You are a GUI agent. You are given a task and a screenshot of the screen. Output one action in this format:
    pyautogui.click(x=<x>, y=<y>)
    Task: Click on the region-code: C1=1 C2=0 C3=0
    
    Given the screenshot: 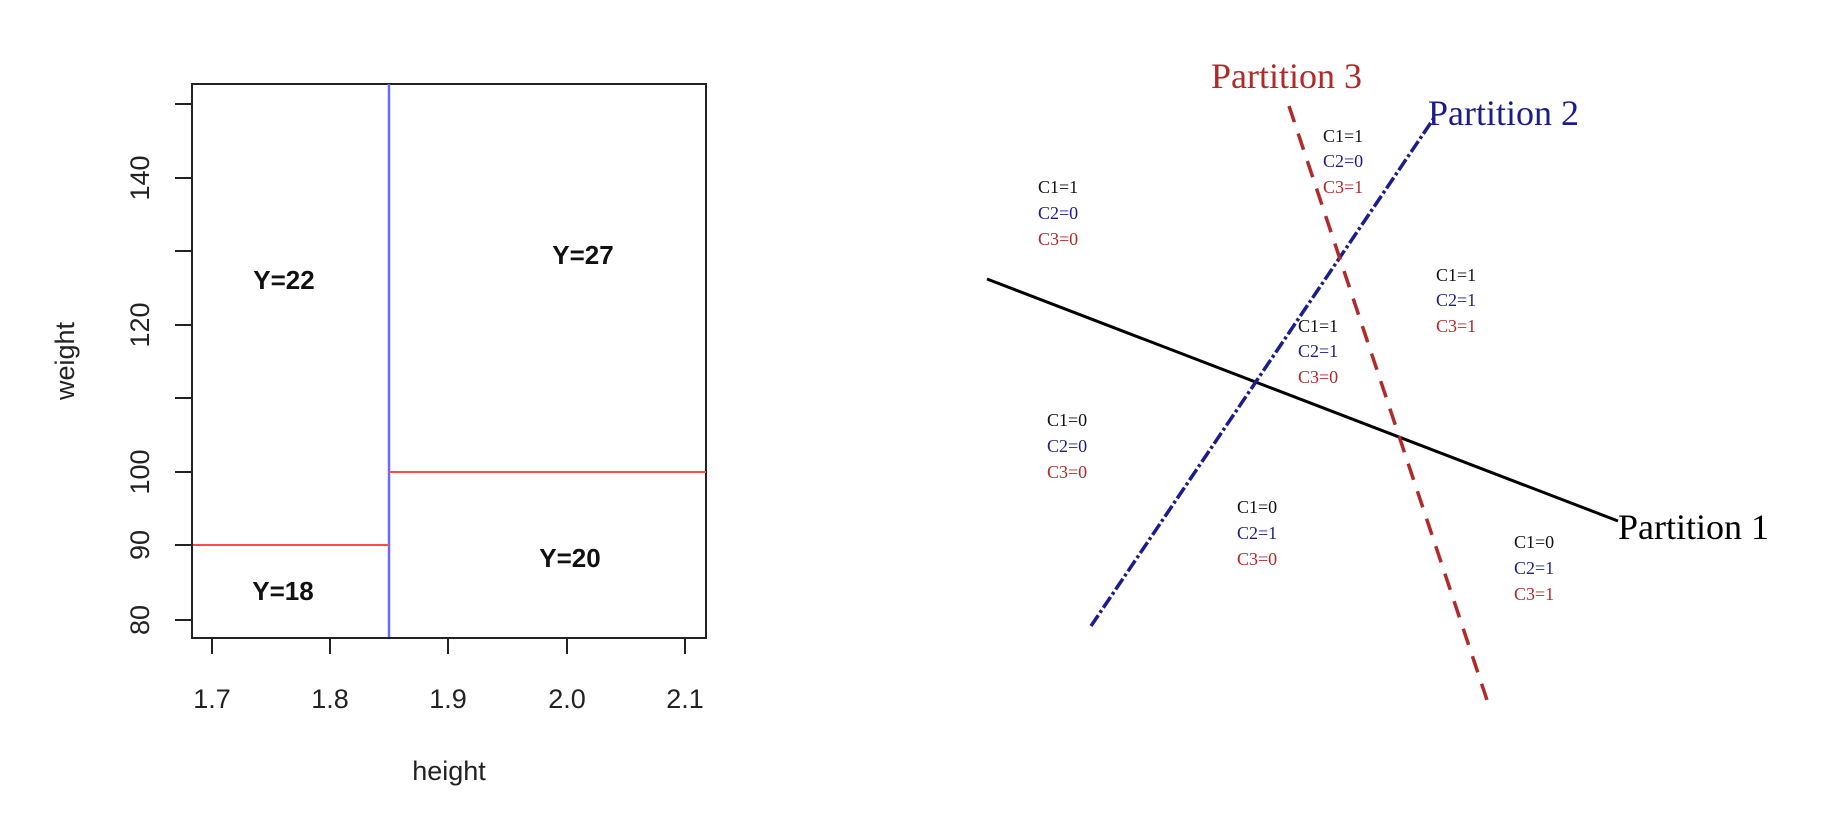 What is the action you would take?
    pyautogui.click(x=1058, y=213)
    